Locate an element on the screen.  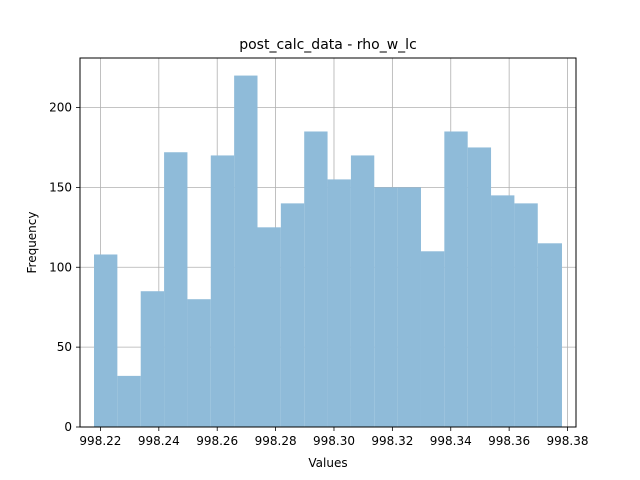
y-axis-ticks: 0 50 100 150 200 is located at coordinates (64, 267).